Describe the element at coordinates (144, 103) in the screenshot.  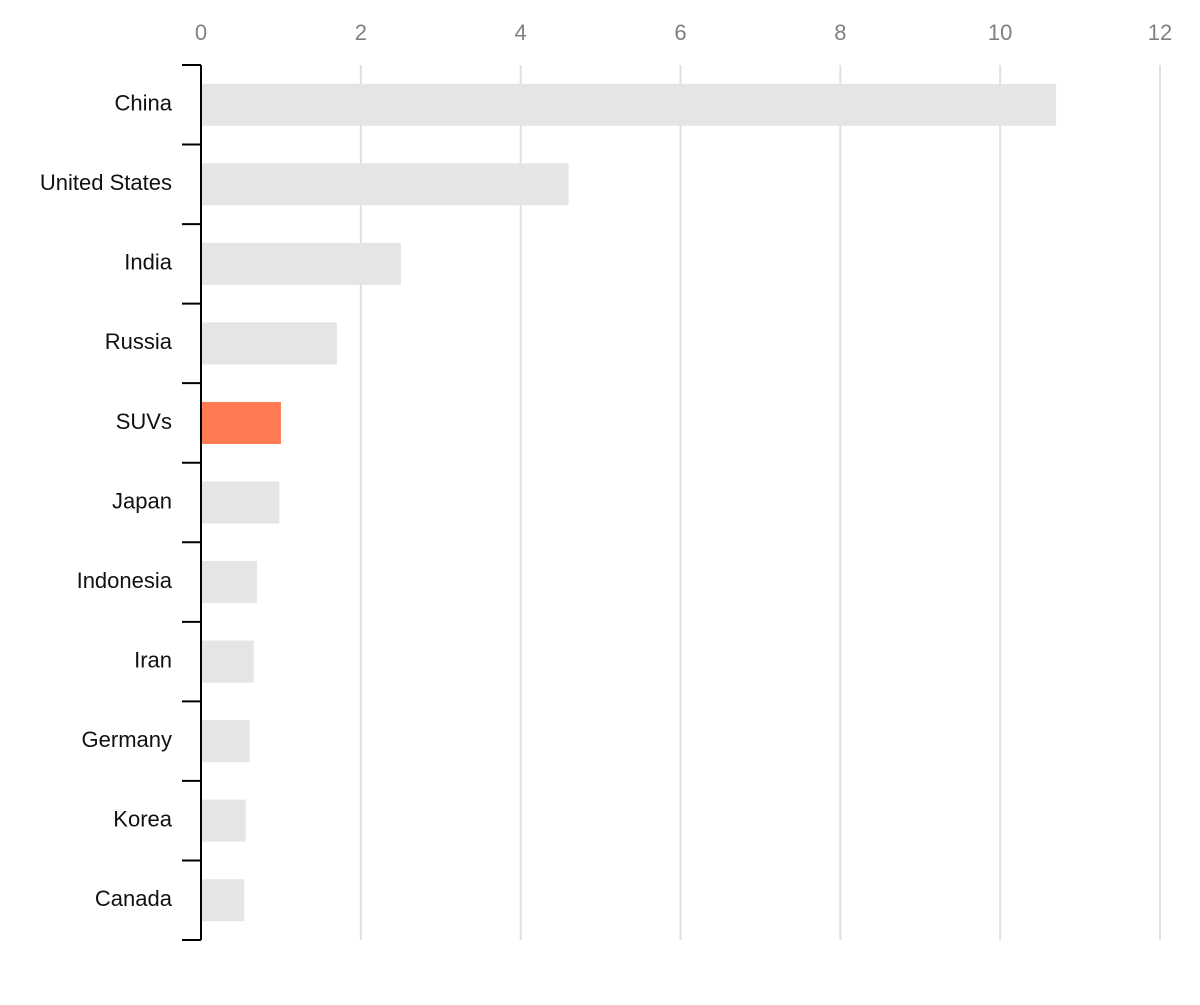
I see `y-tick-label: China` at that location.